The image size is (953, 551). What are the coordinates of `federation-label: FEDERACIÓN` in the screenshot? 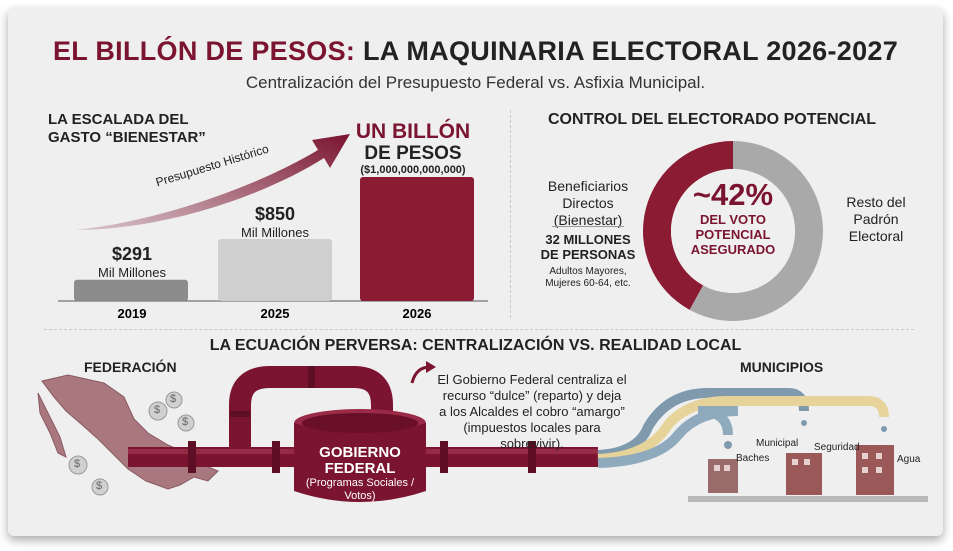 It's located at (130, 367).